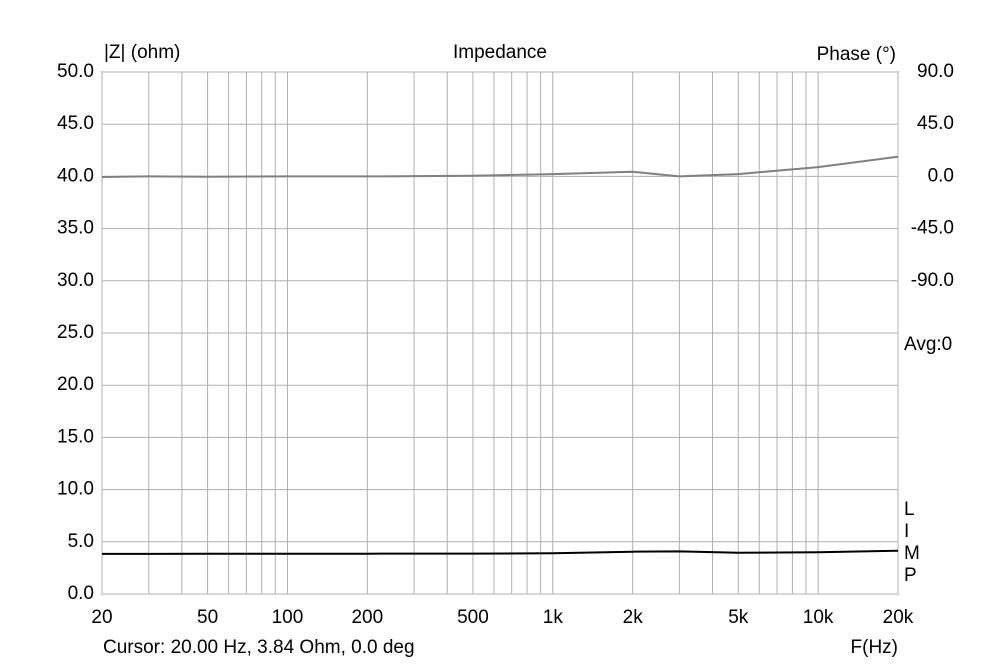 The height and width of the screenshot is (671, 1000). What do you see at coordinates (75, 123) in the screenshot?
I see `y-tick-label: 45.0` at bounding box center [75, 123].